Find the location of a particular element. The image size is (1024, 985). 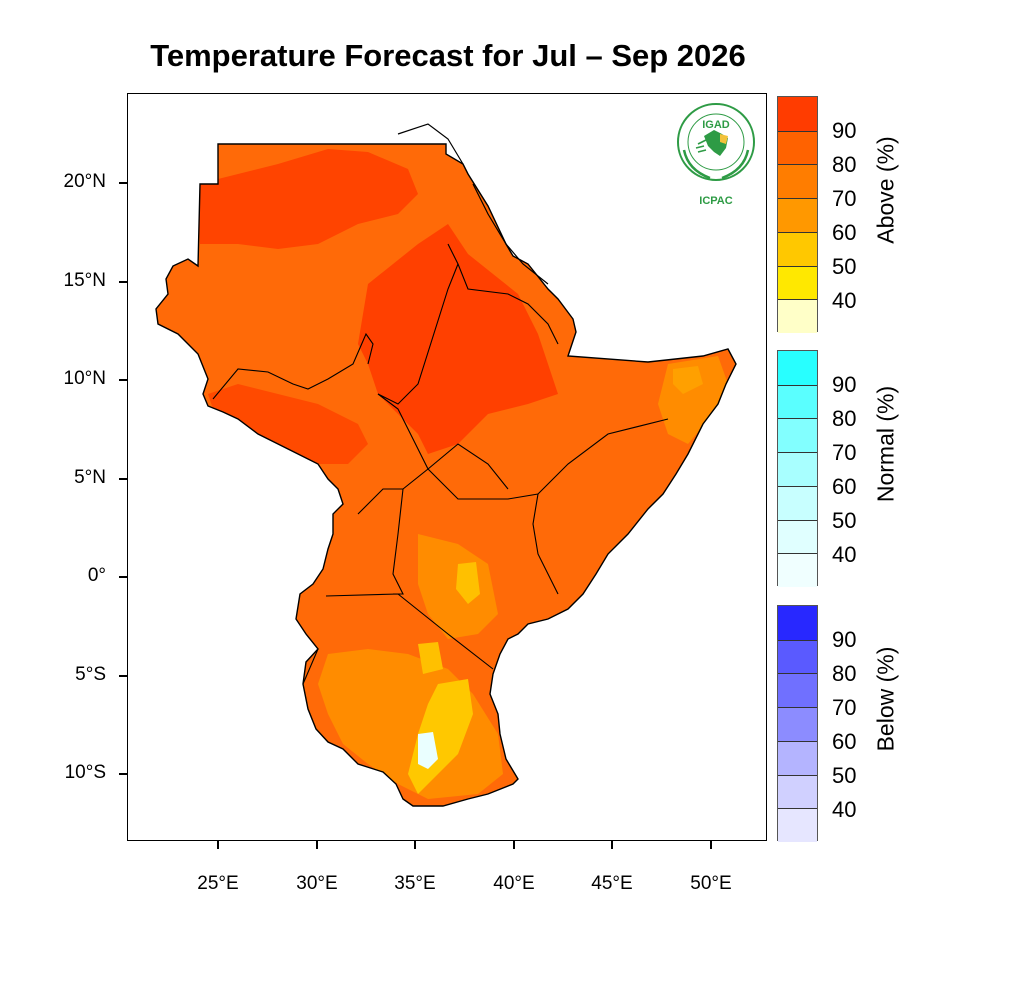

legend-normal-70: 70 is located at coordinates (844, 452).